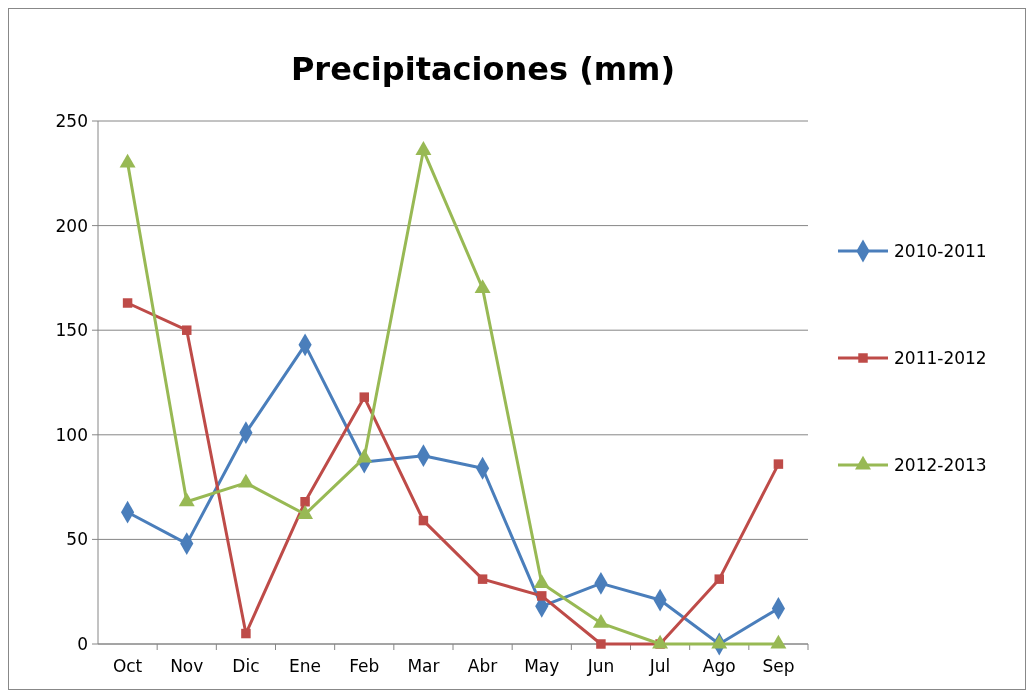  What do you see at coordinates (187, 666) in the screenshot?
I see `x-tick-label: Nov` at bounding box center [187, 666].